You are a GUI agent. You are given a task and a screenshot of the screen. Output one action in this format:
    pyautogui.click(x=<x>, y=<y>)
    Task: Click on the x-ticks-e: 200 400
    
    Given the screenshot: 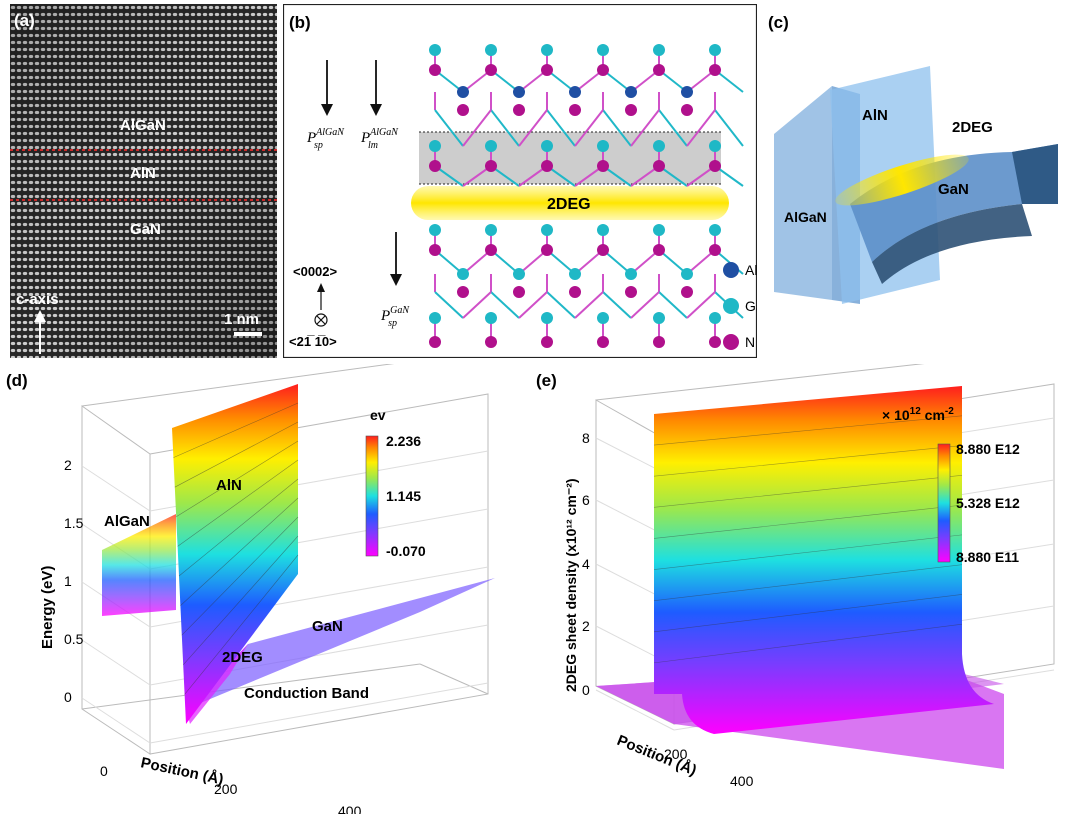 What is the action you would take?
    pyautogui.click(x=709, y=767)
    